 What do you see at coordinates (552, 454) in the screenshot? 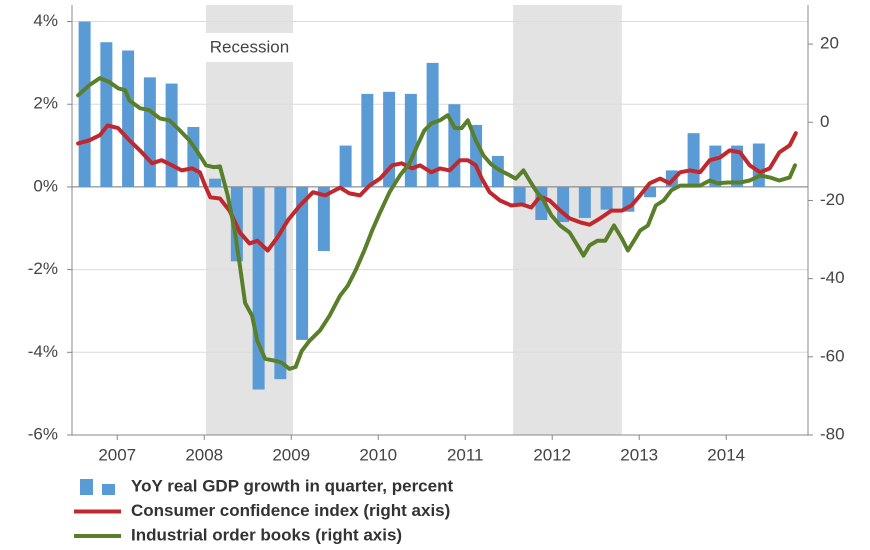
I see `x-tick-label: 2012` at bounding box center [552, 454].